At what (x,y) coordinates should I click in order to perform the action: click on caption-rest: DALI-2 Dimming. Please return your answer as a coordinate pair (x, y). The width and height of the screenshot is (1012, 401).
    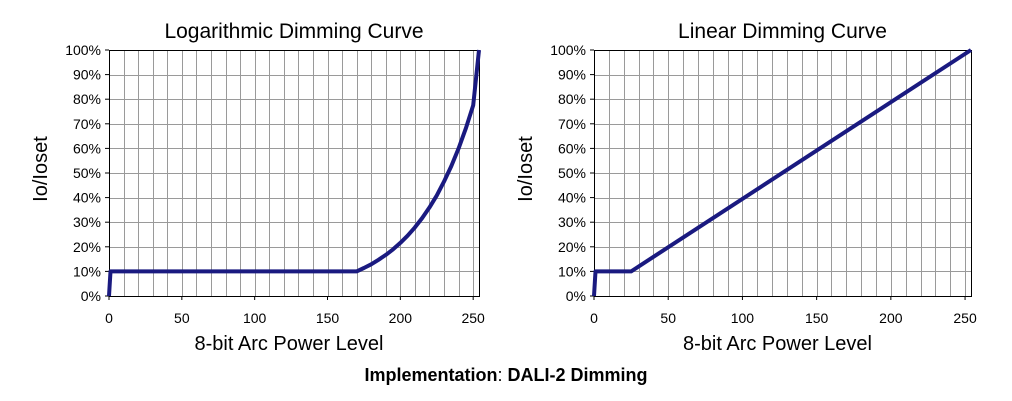
    Looking at the image, I should click on (577, 375).